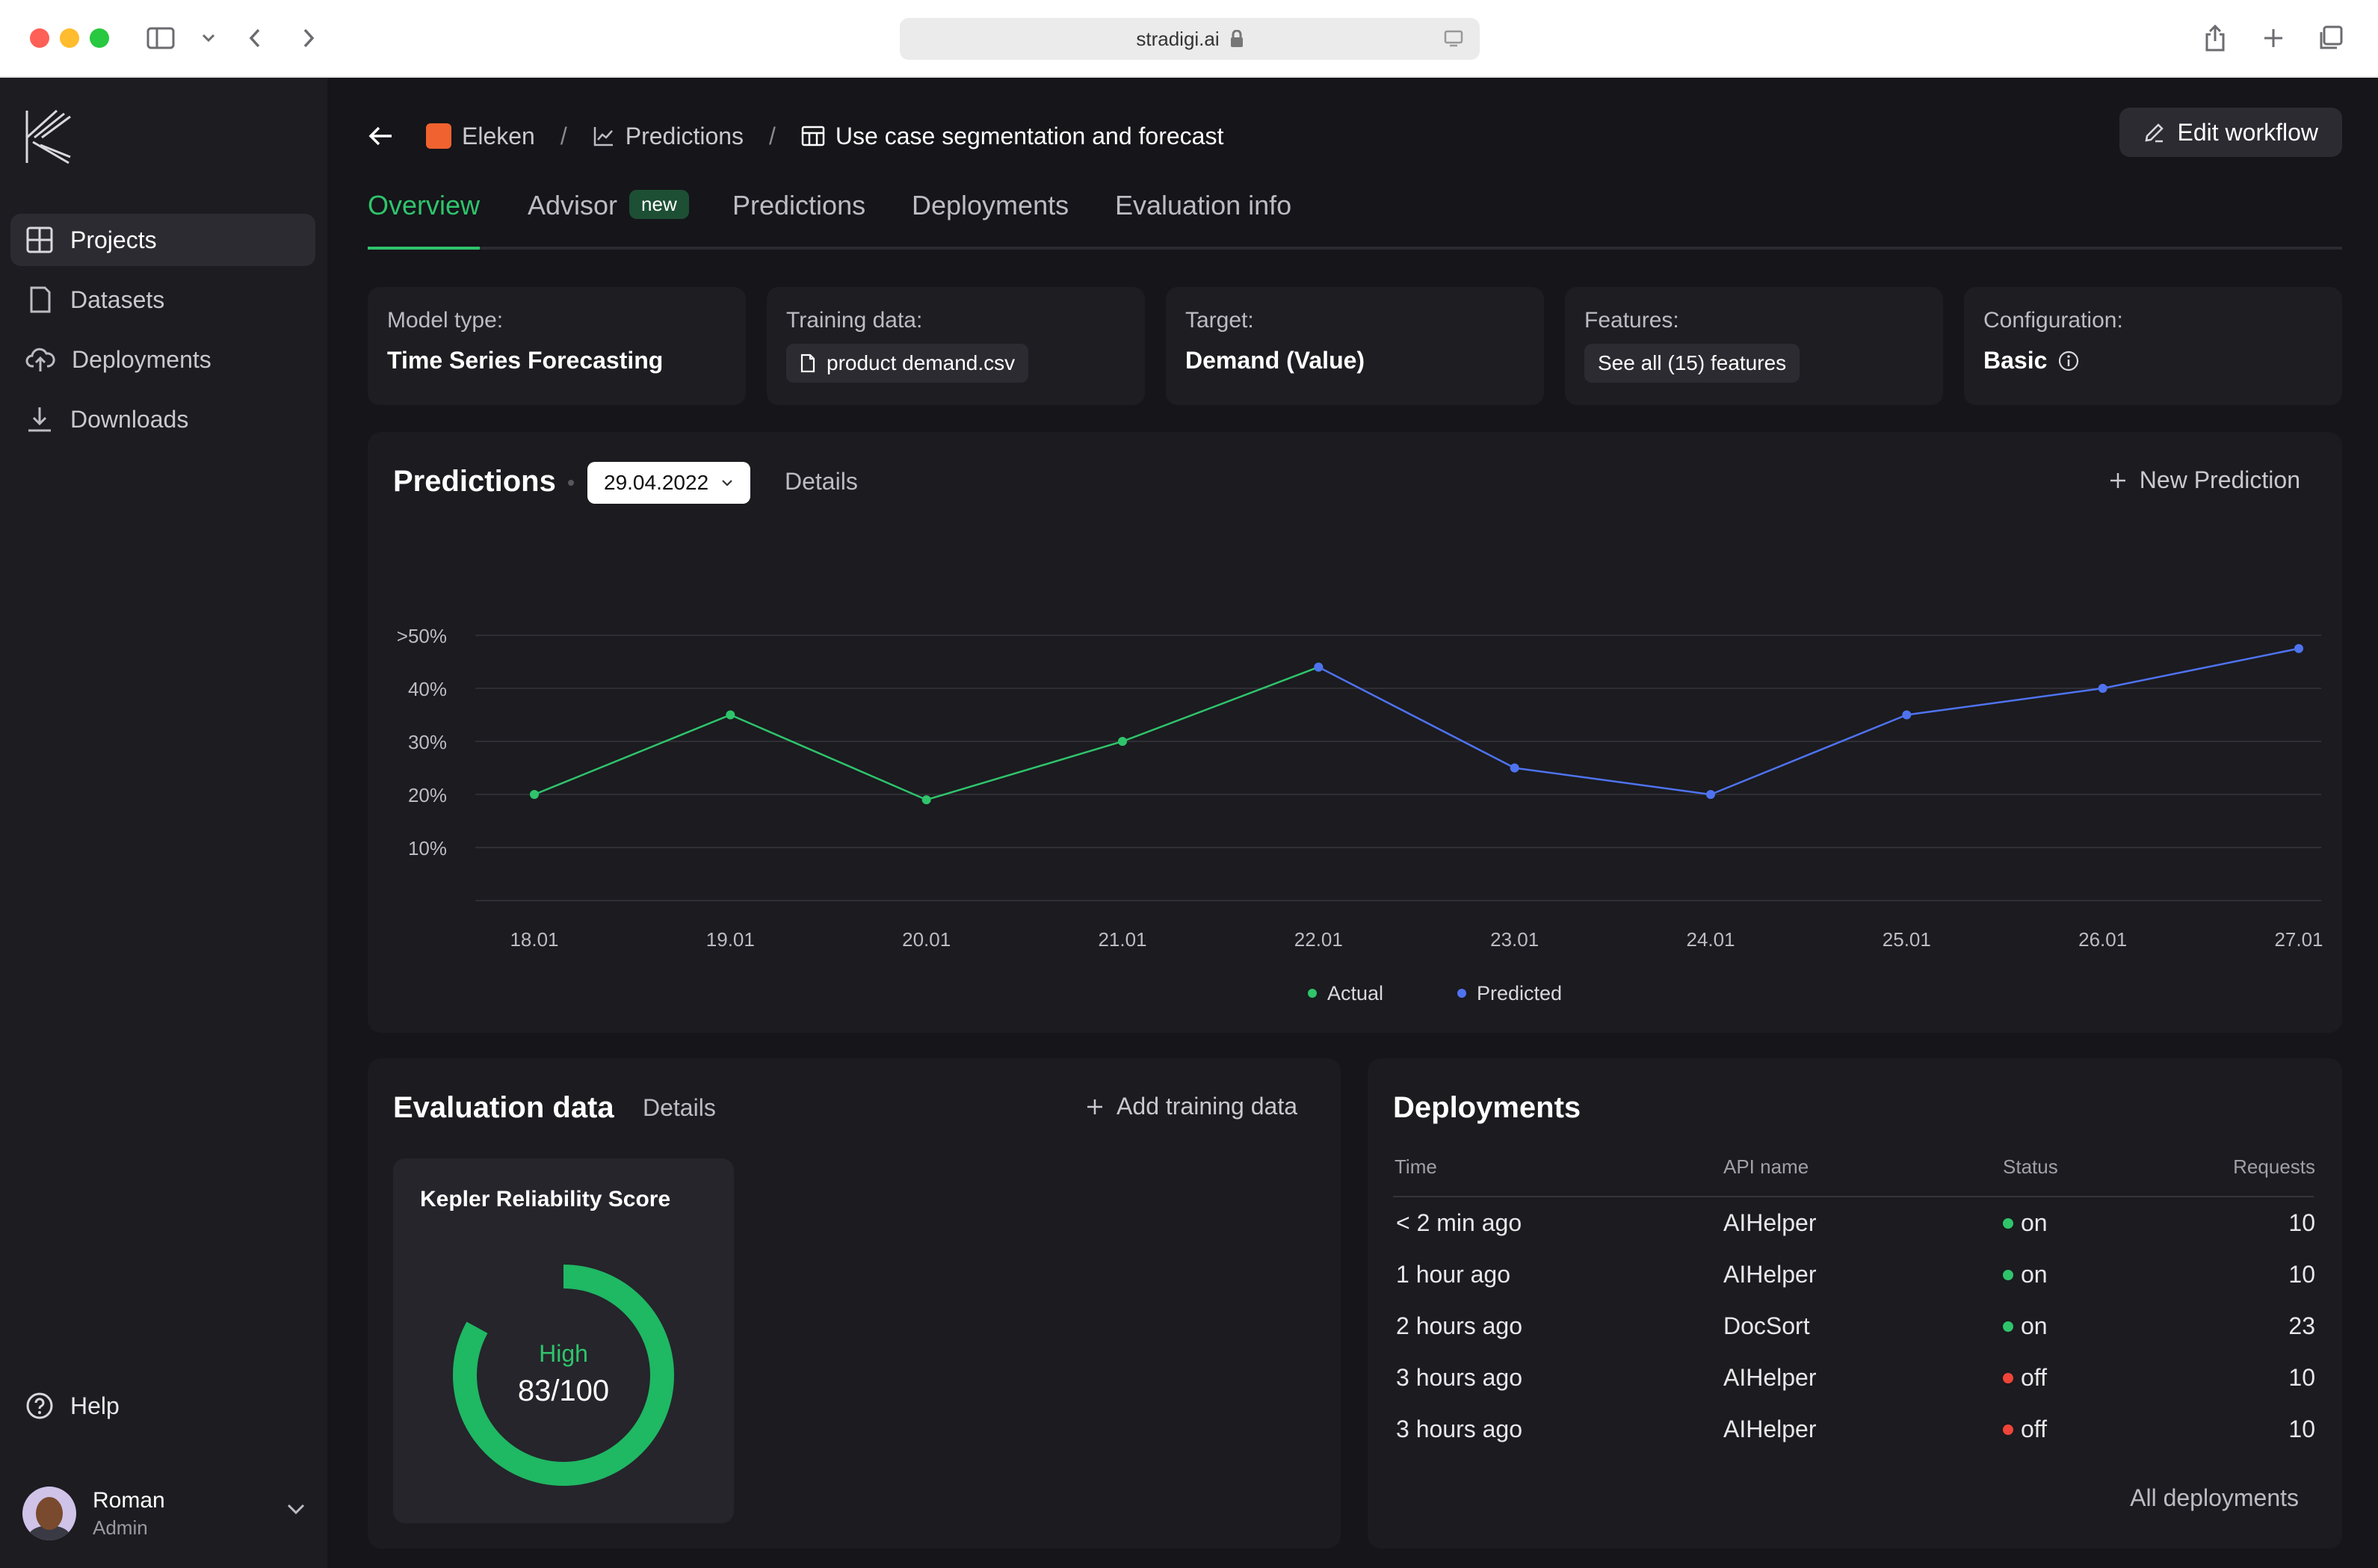  What do you see at coordinates (2154, 133) in the screenshot?
I see `pencil-icon` at bounding box center [2154, 133].